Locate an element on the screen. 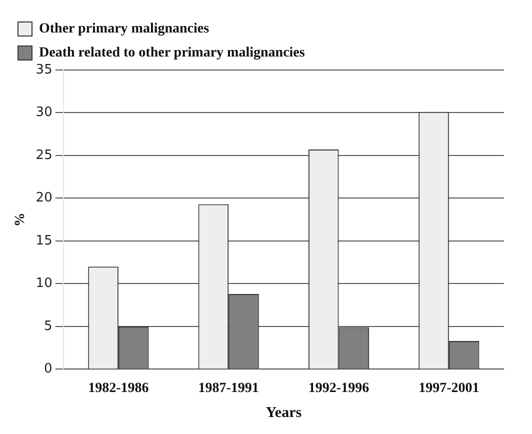 The image size is (532, 434). x-tick-label: 1987-1991 is located at coordinates (228, 388).